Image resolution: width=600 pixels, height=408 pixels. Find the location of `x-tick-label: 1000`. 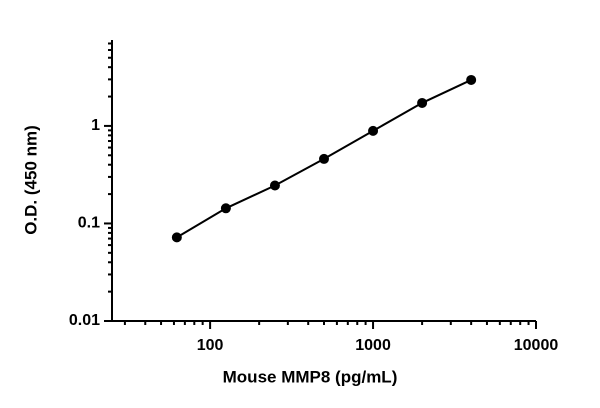

x-tick-label: 1000 is located at coordinates (373, 345).